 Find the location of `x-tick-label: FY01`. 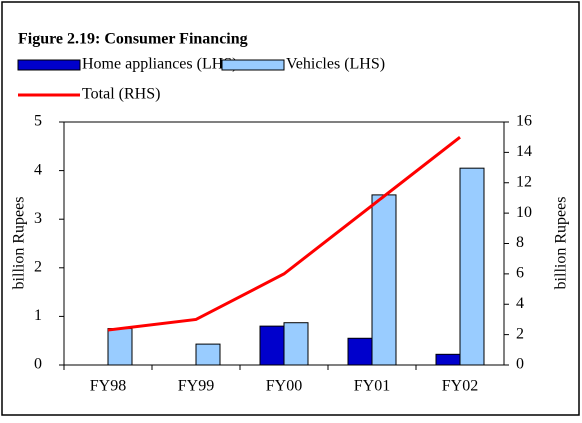

x-tick-label: FY01 is located at coordinates (372, 386).